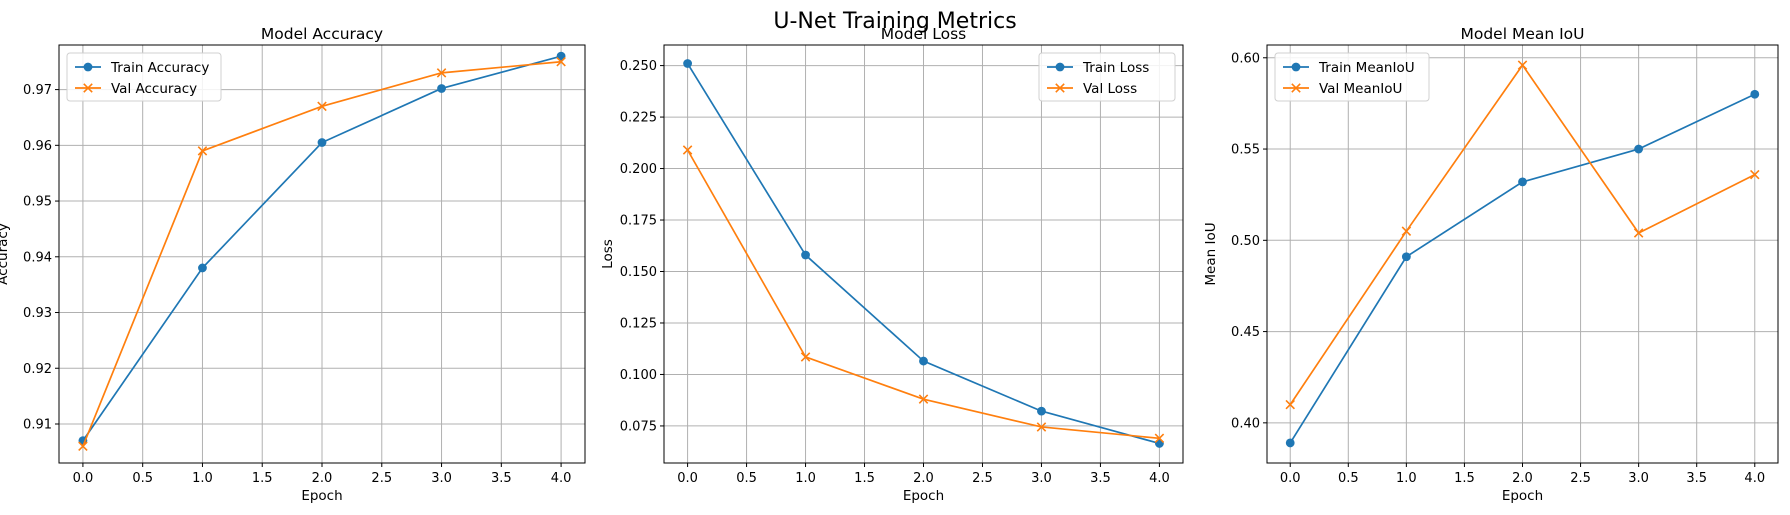 This screenshot has height=515, width=1790. What do you see at coordinates (37, 146) in the screenshot?
I see `y-tick-label: 0.96` at bounding box center [37, 146].